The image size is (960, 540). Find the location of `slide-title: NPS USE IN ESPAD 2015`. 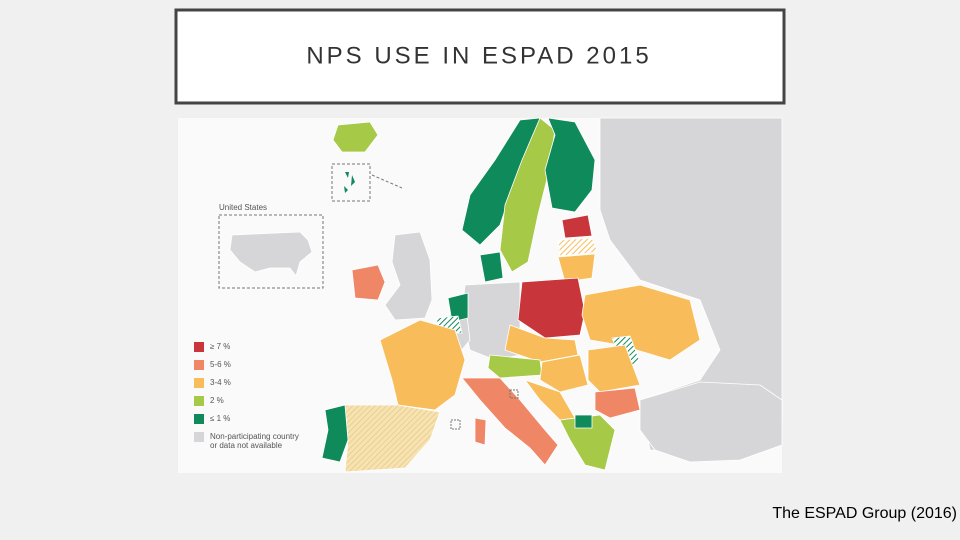

slide-title: NPS USE IN ESPAD 2015 is located at coordinates (478, 55).